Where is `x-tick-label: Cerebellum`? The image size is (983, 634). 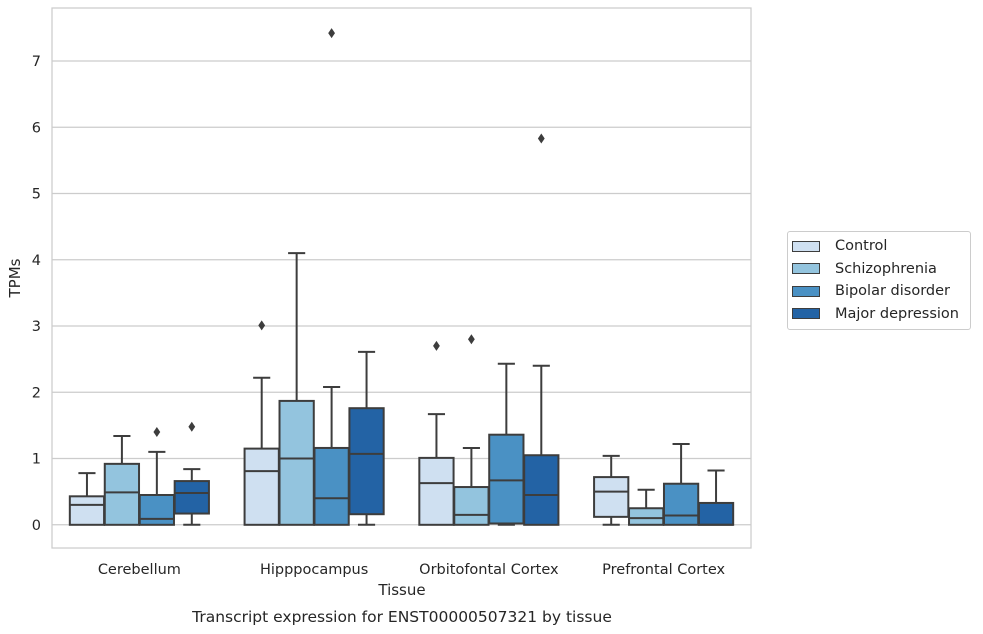 x-tick-label: Cerebellum is located at coordinates (139, 570).